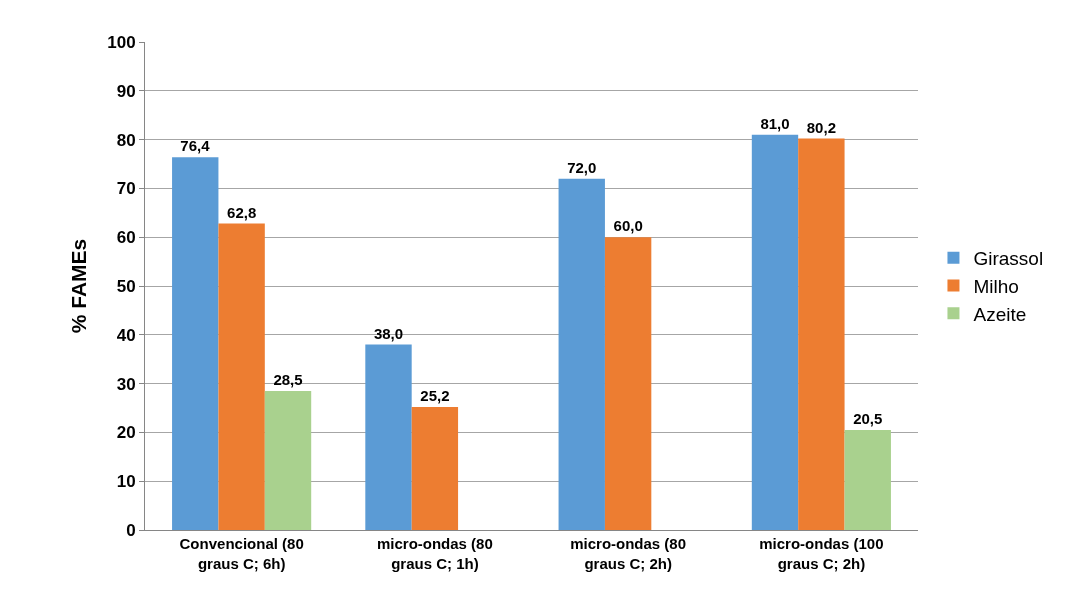 This screenshot has height=608, width=1081. Describe the element at coordinates (79, 286) in the screenshot. I see `y-axis-title: % FAMEs` at that location.